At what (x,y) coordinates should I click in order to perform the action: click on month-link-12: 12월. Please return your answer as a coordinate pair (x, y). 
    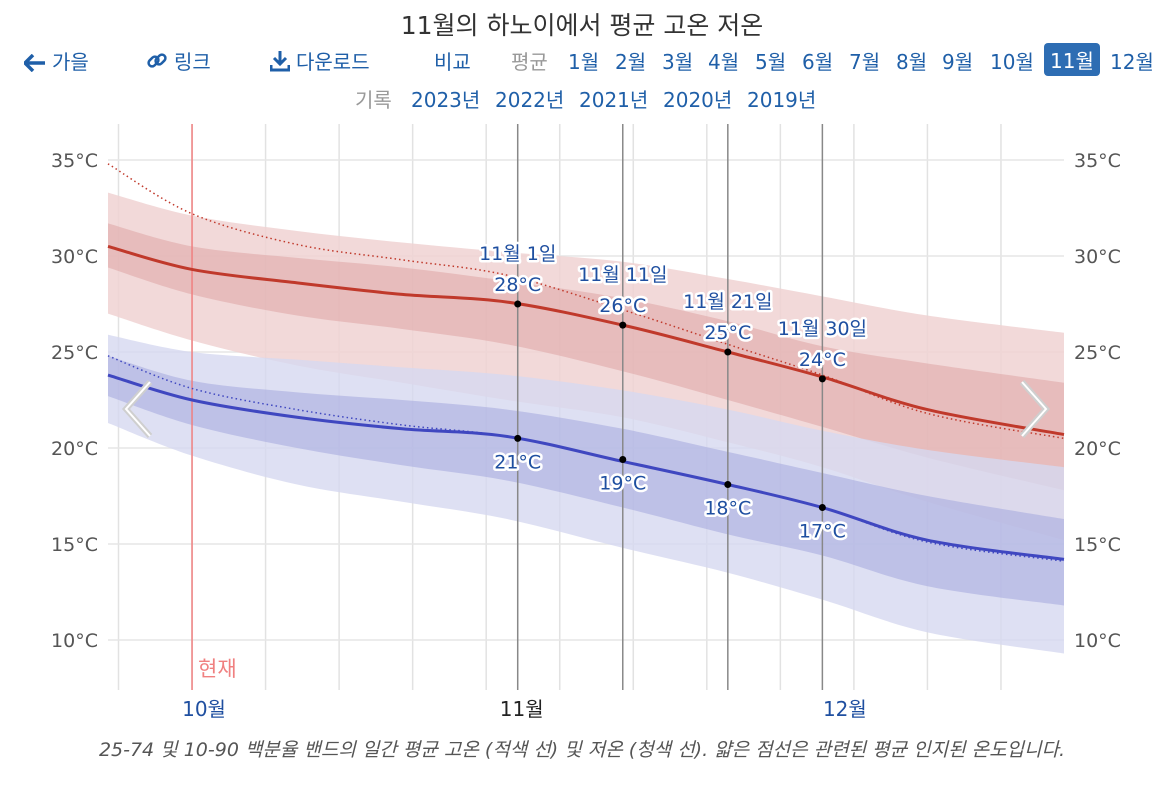
    Looking at the image, I should click on (1132, 62).